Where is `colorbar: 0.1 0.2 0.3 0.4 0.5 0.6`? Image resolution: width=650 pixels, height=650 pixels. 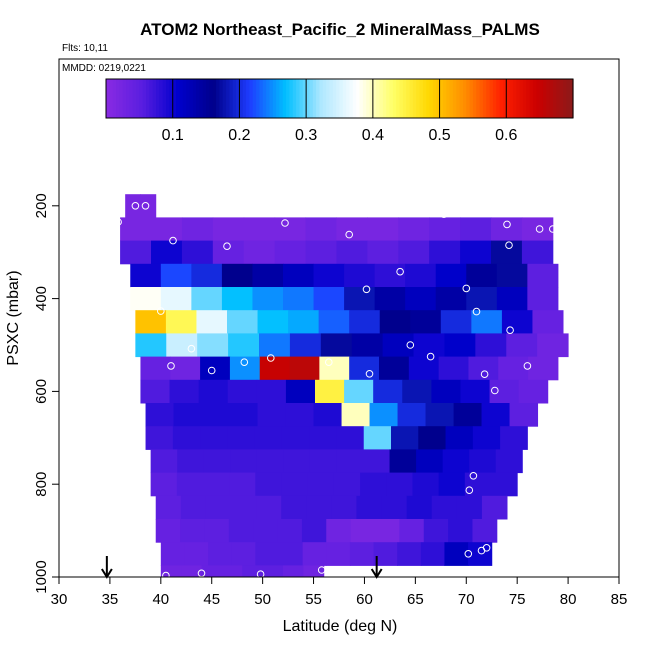
colorbar: 0.1 0.2 0.3 0.4 0.5 0.6 is located at coordinates (339, 111).